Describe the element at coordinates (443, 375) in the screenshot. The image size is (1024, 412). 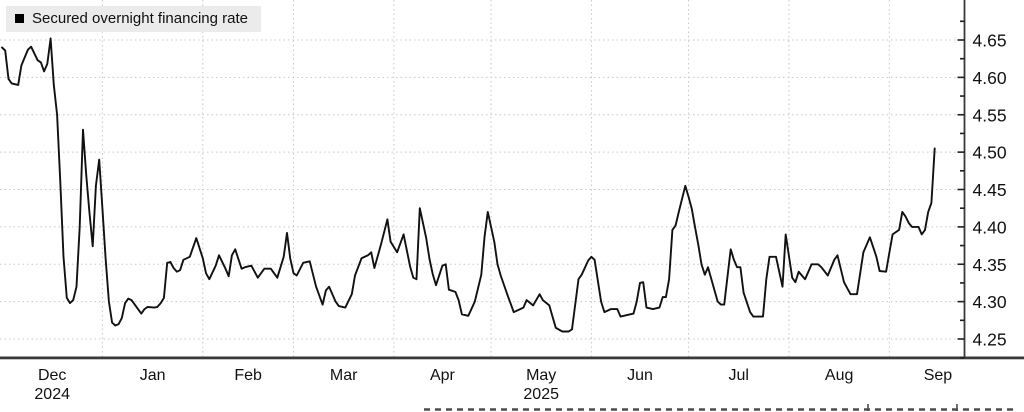
I see `x-tick-label: Apr` at that location.